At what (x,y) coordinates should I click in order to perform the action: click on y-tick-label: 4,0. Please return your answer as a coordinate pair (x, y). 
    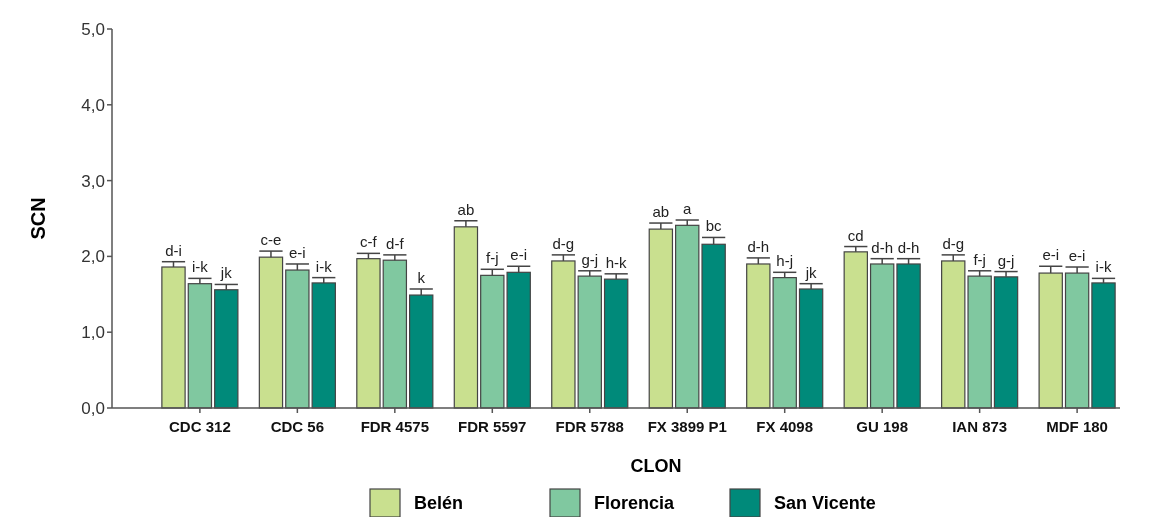
    Looking at the image, I should click on (93, 105).